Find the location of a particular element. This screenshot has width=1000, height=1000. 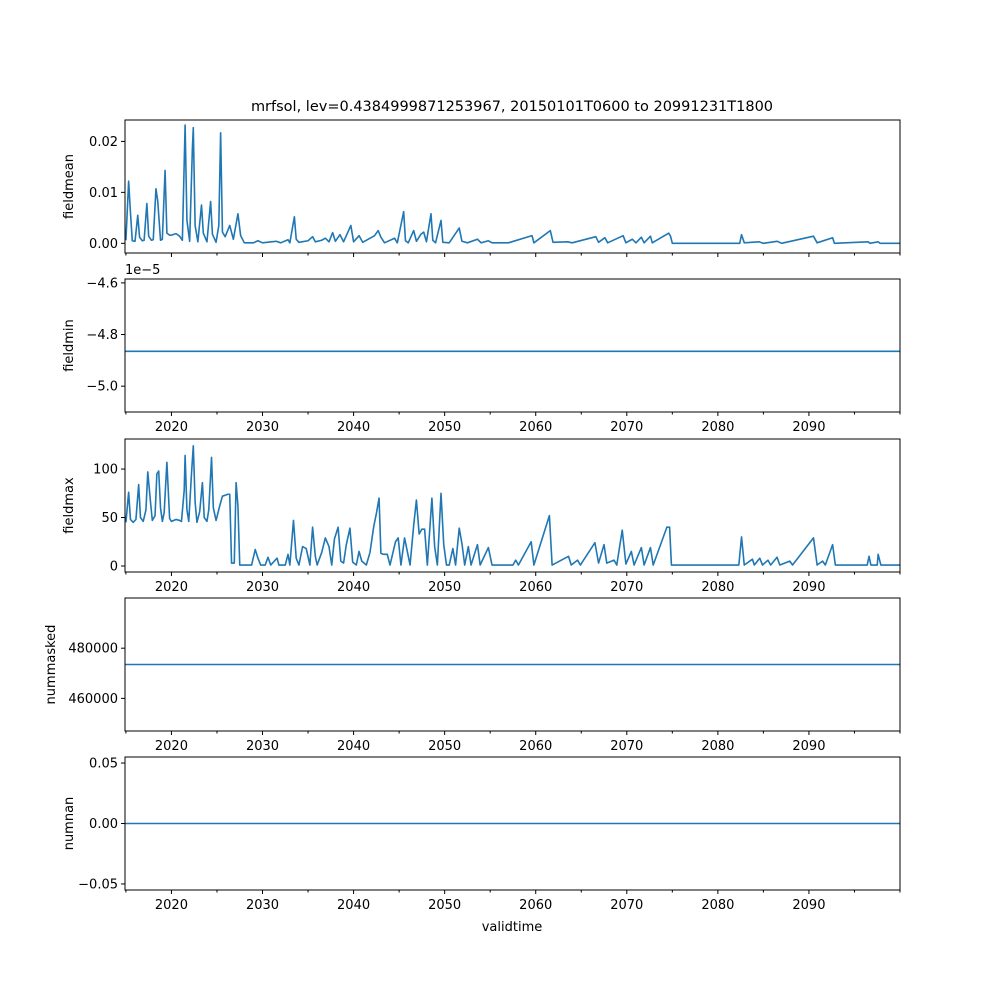

x-axis-label: validtime is located at coordinates (512, 927).